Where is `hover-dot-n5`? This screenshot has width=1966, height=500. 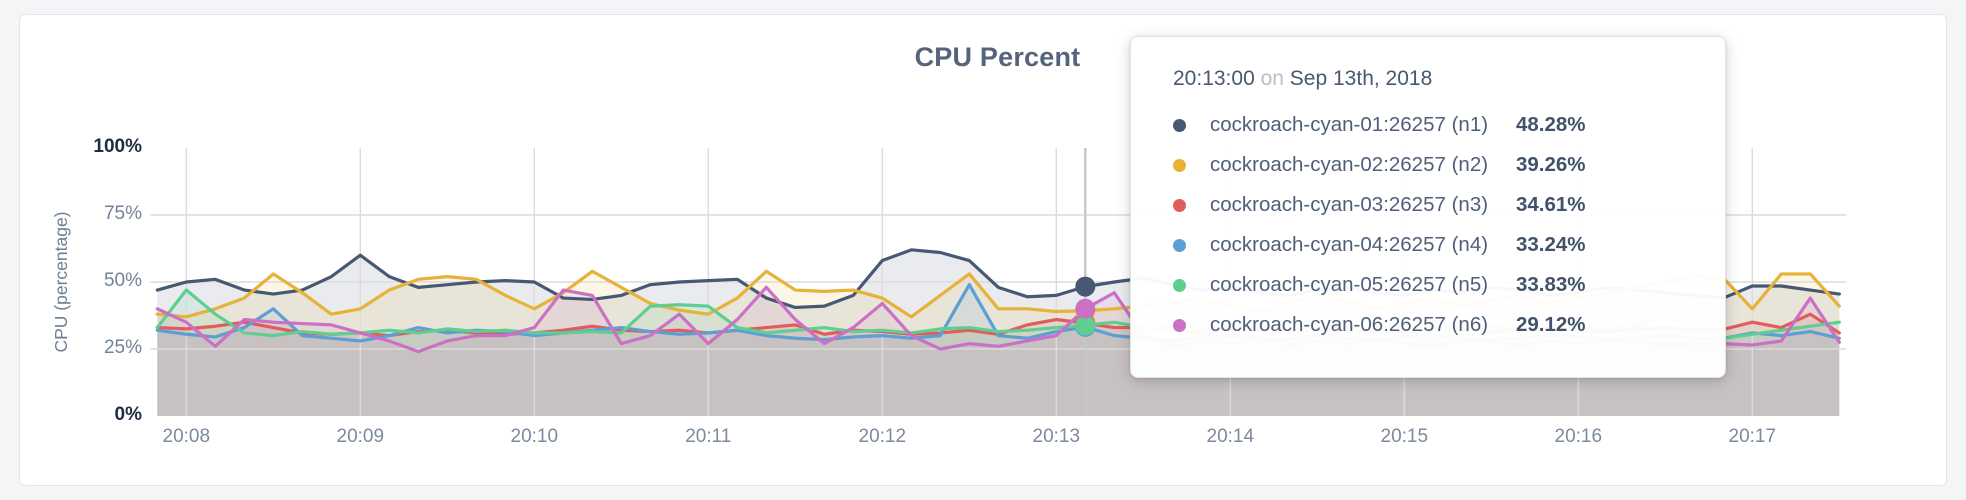 hover-dot-n5 is located at coordinates (1085, 325).